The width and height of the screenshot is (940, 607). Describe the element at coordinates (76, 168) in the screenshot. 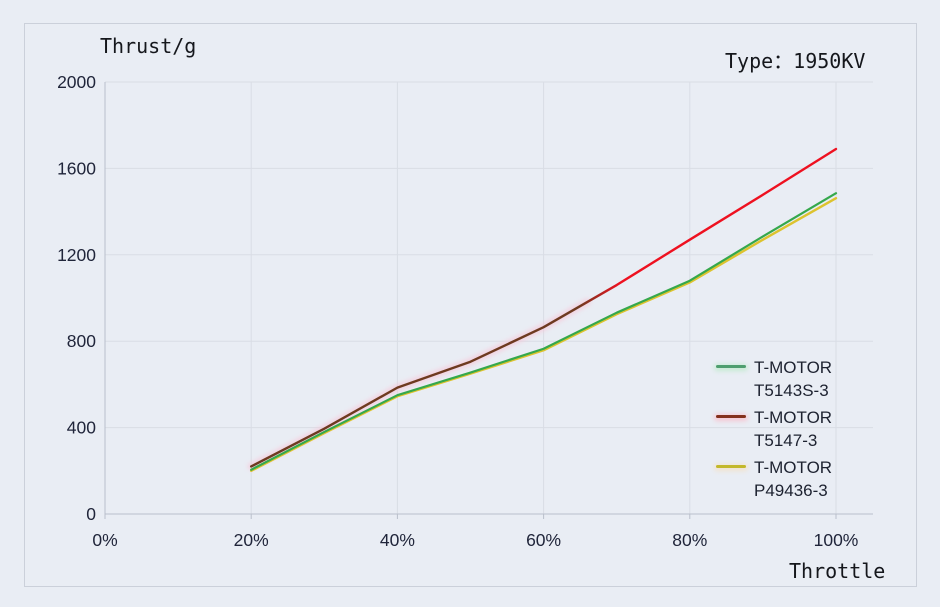

I see `y-tick-label: 1600` at that location.